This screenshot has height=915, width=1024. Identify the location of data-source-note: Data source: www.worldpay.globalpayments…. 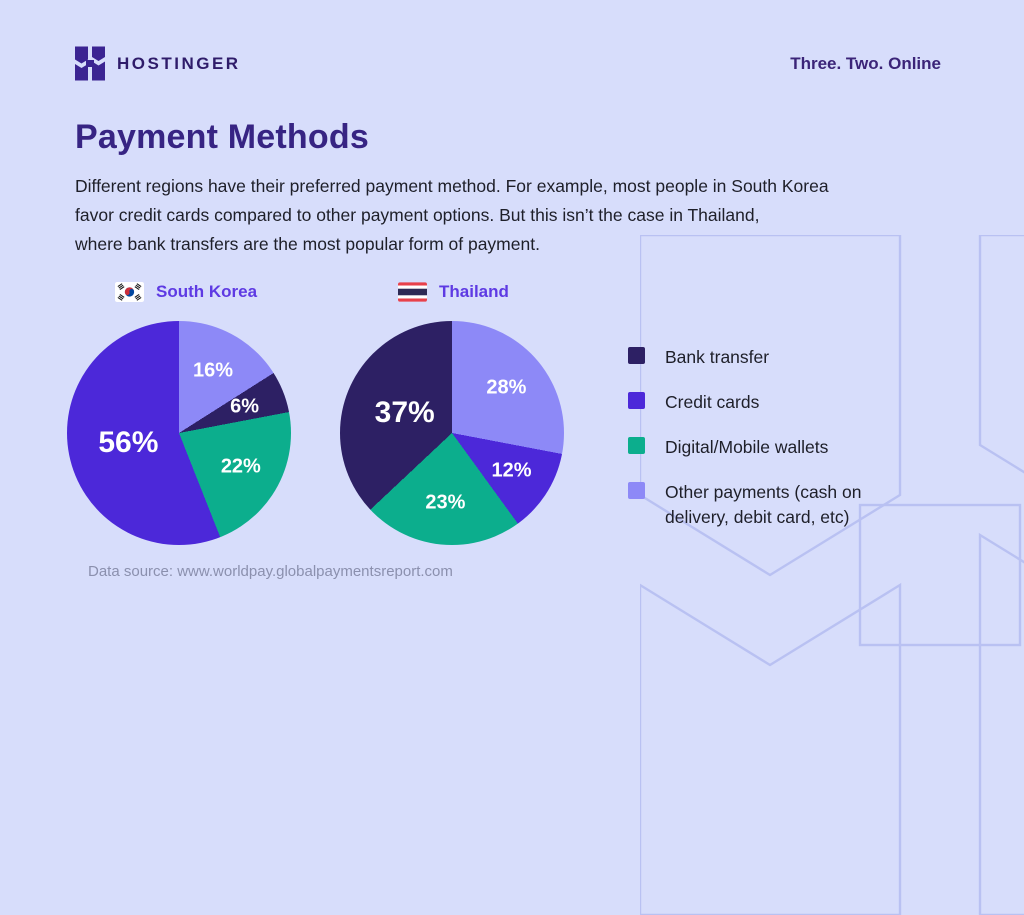
(270, 571).